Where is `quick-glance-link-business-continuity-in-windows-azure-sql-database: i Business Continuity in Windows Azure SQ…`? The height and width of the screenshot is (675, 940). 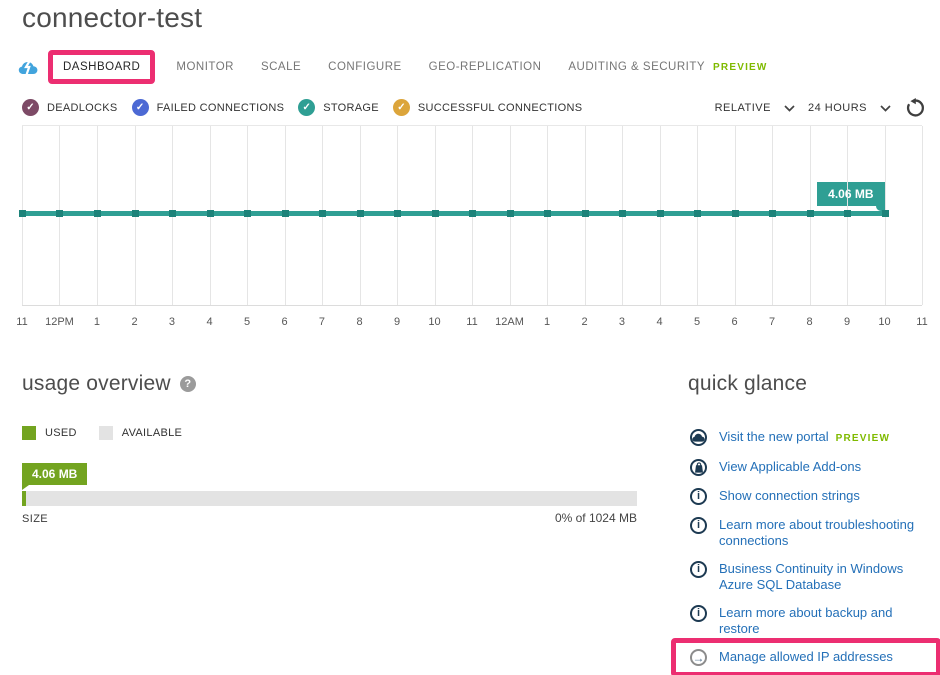
quick-glance-link-business-continuity-in-windows-azure-sql-database: i Business Continuity in Windows Azure SQ… is located at coordinates (806, 577).